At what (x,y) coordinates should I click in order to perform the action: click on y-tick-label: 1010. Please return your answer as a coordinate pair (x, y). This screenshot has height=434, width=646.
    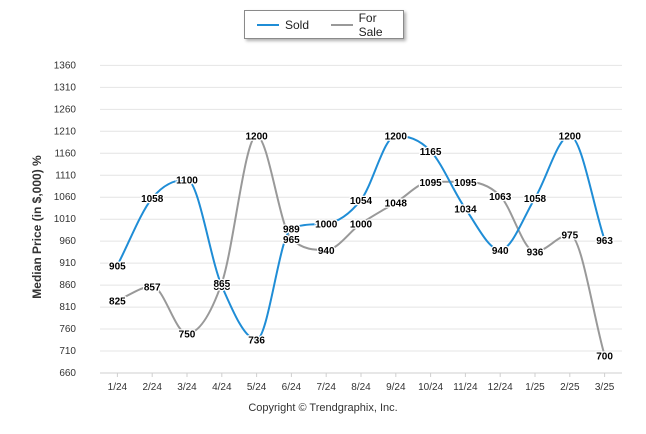
    Looking at the image, I should click on (65, 219).